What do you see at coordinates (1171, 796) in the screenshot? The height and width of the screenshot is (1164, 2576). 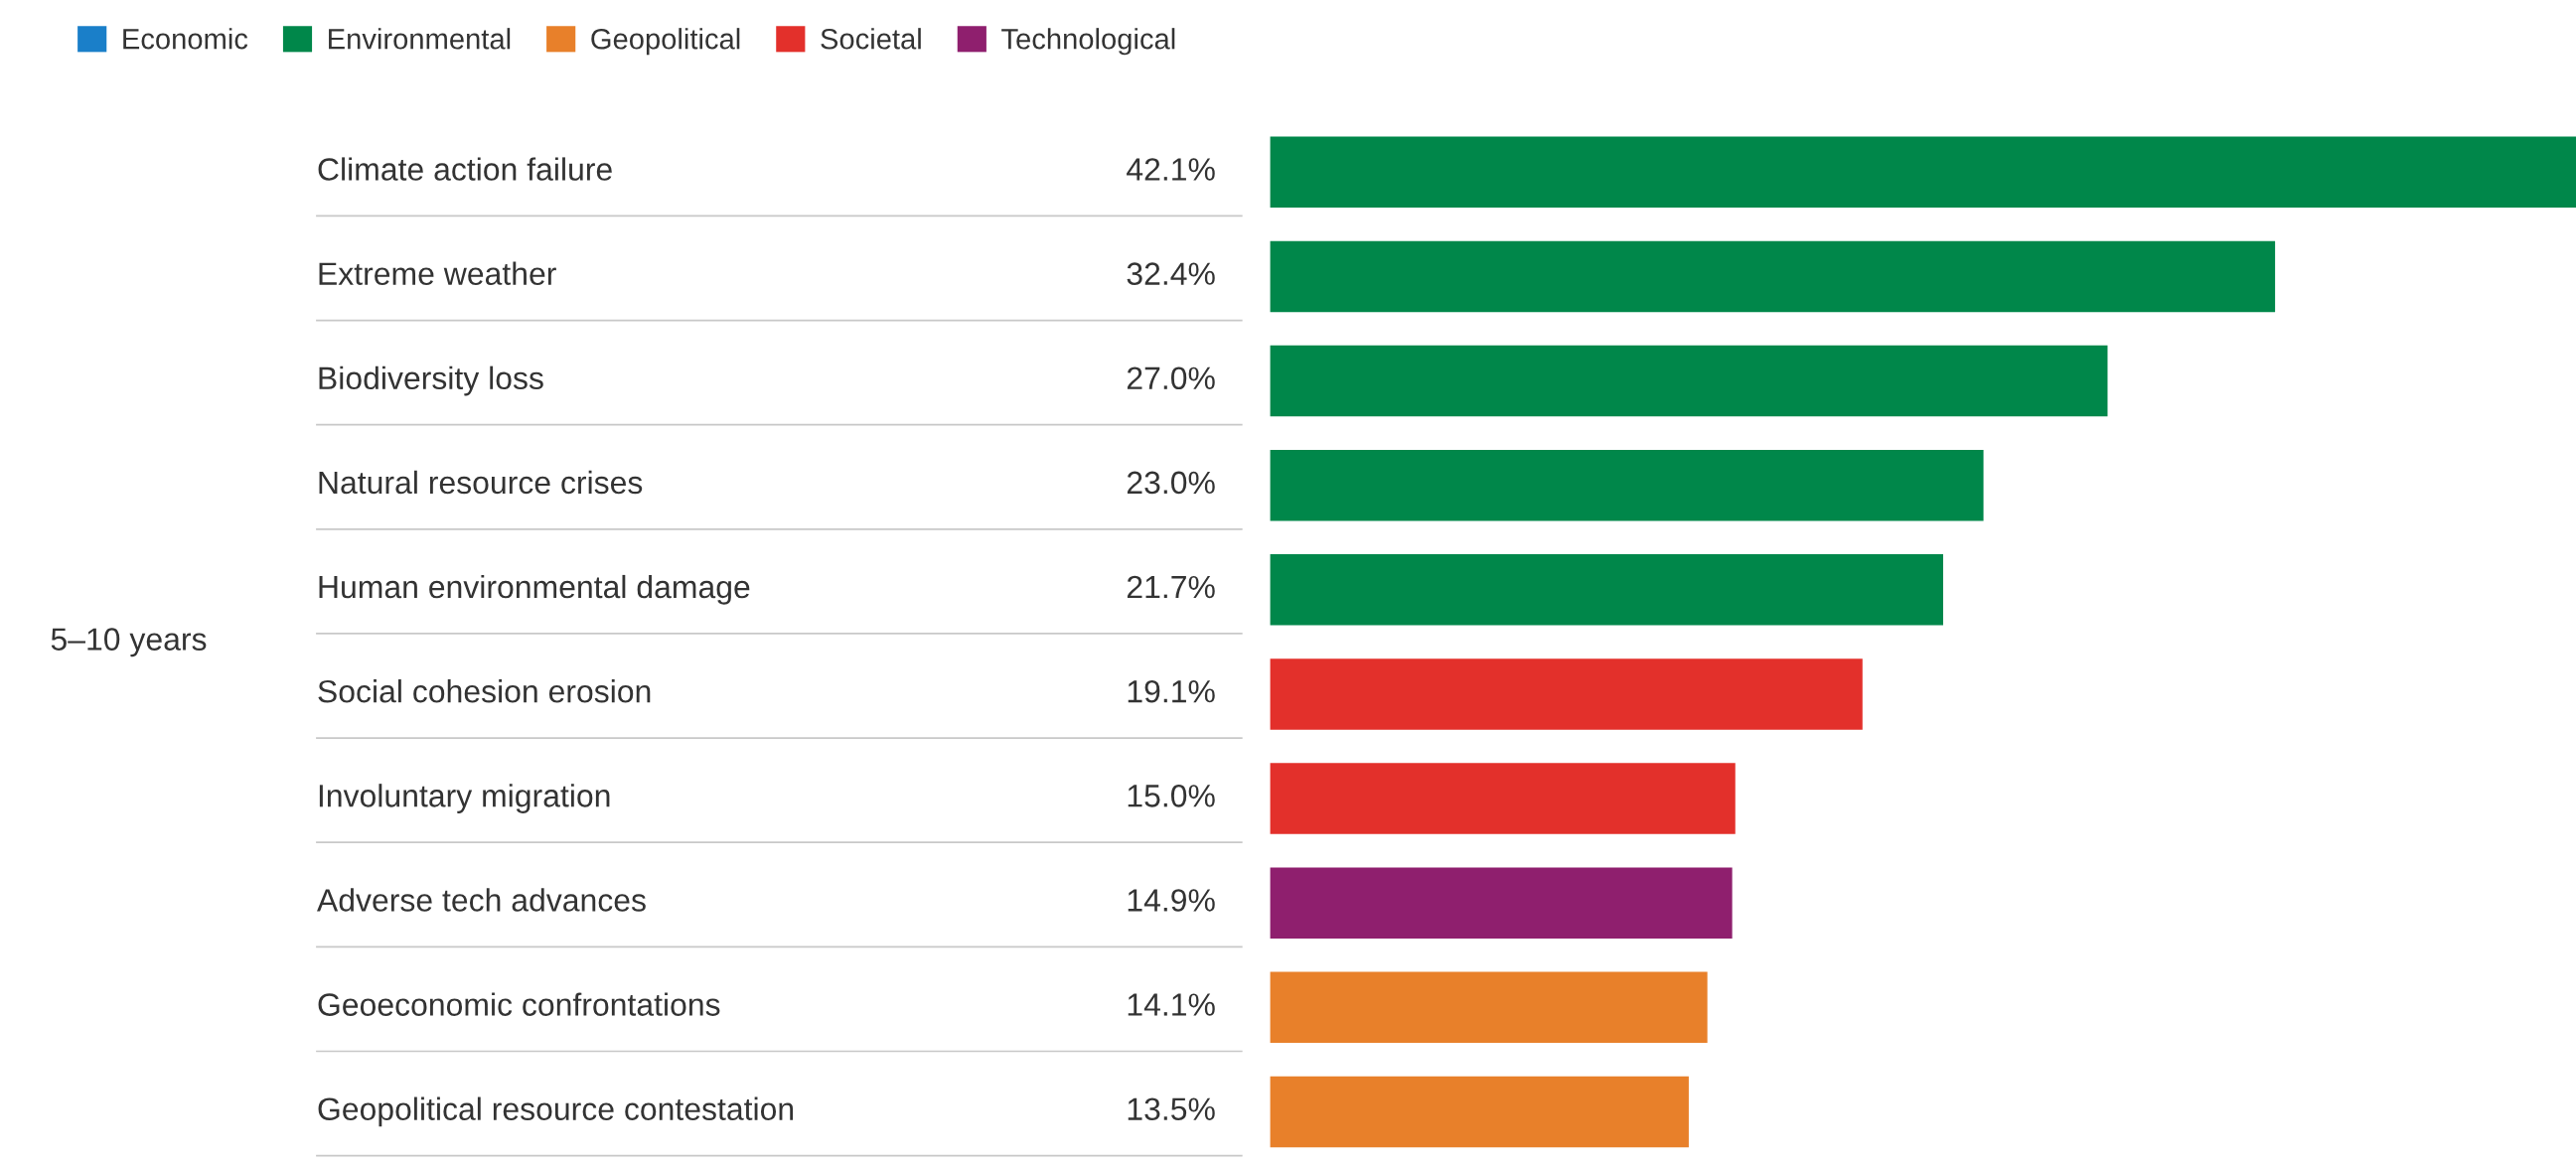 I see `data-label: 15.0%` at bounding box center [1171, 796].